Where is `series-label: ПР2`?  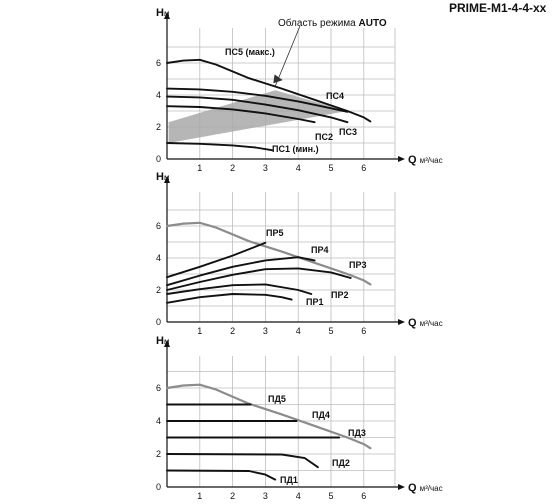 series-label: ПР2 is located at coordinates (339, 295).